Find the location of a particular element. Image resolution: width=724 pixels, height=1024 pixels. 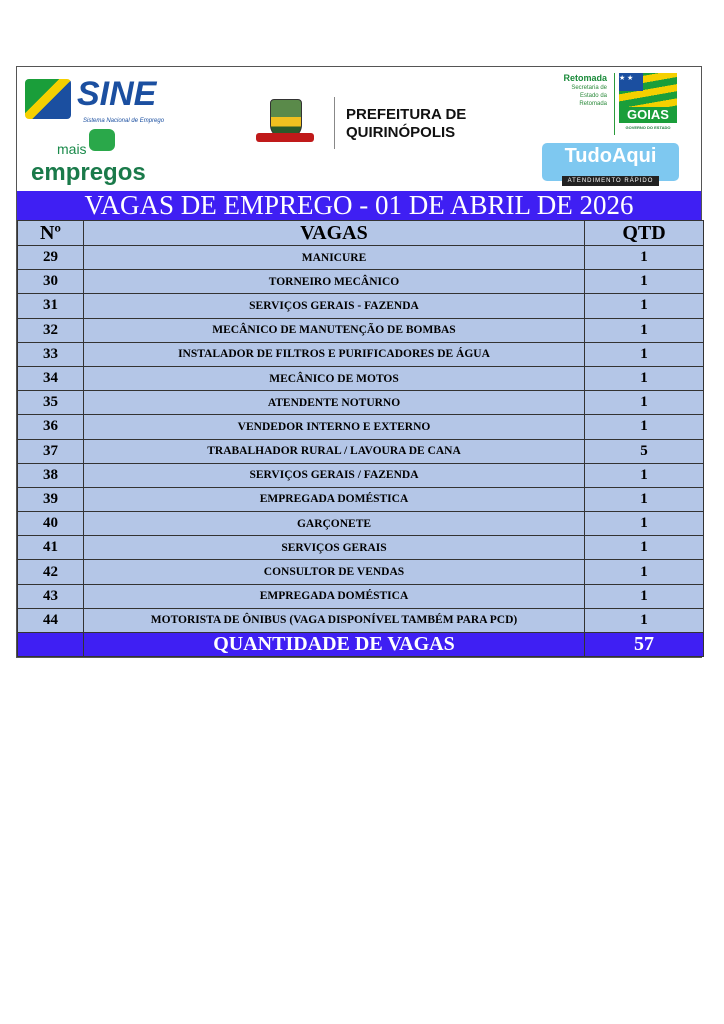

tudo-aqui-sub: ATENDIMENTO RÁPIDO is located at coordinates (610, 181).